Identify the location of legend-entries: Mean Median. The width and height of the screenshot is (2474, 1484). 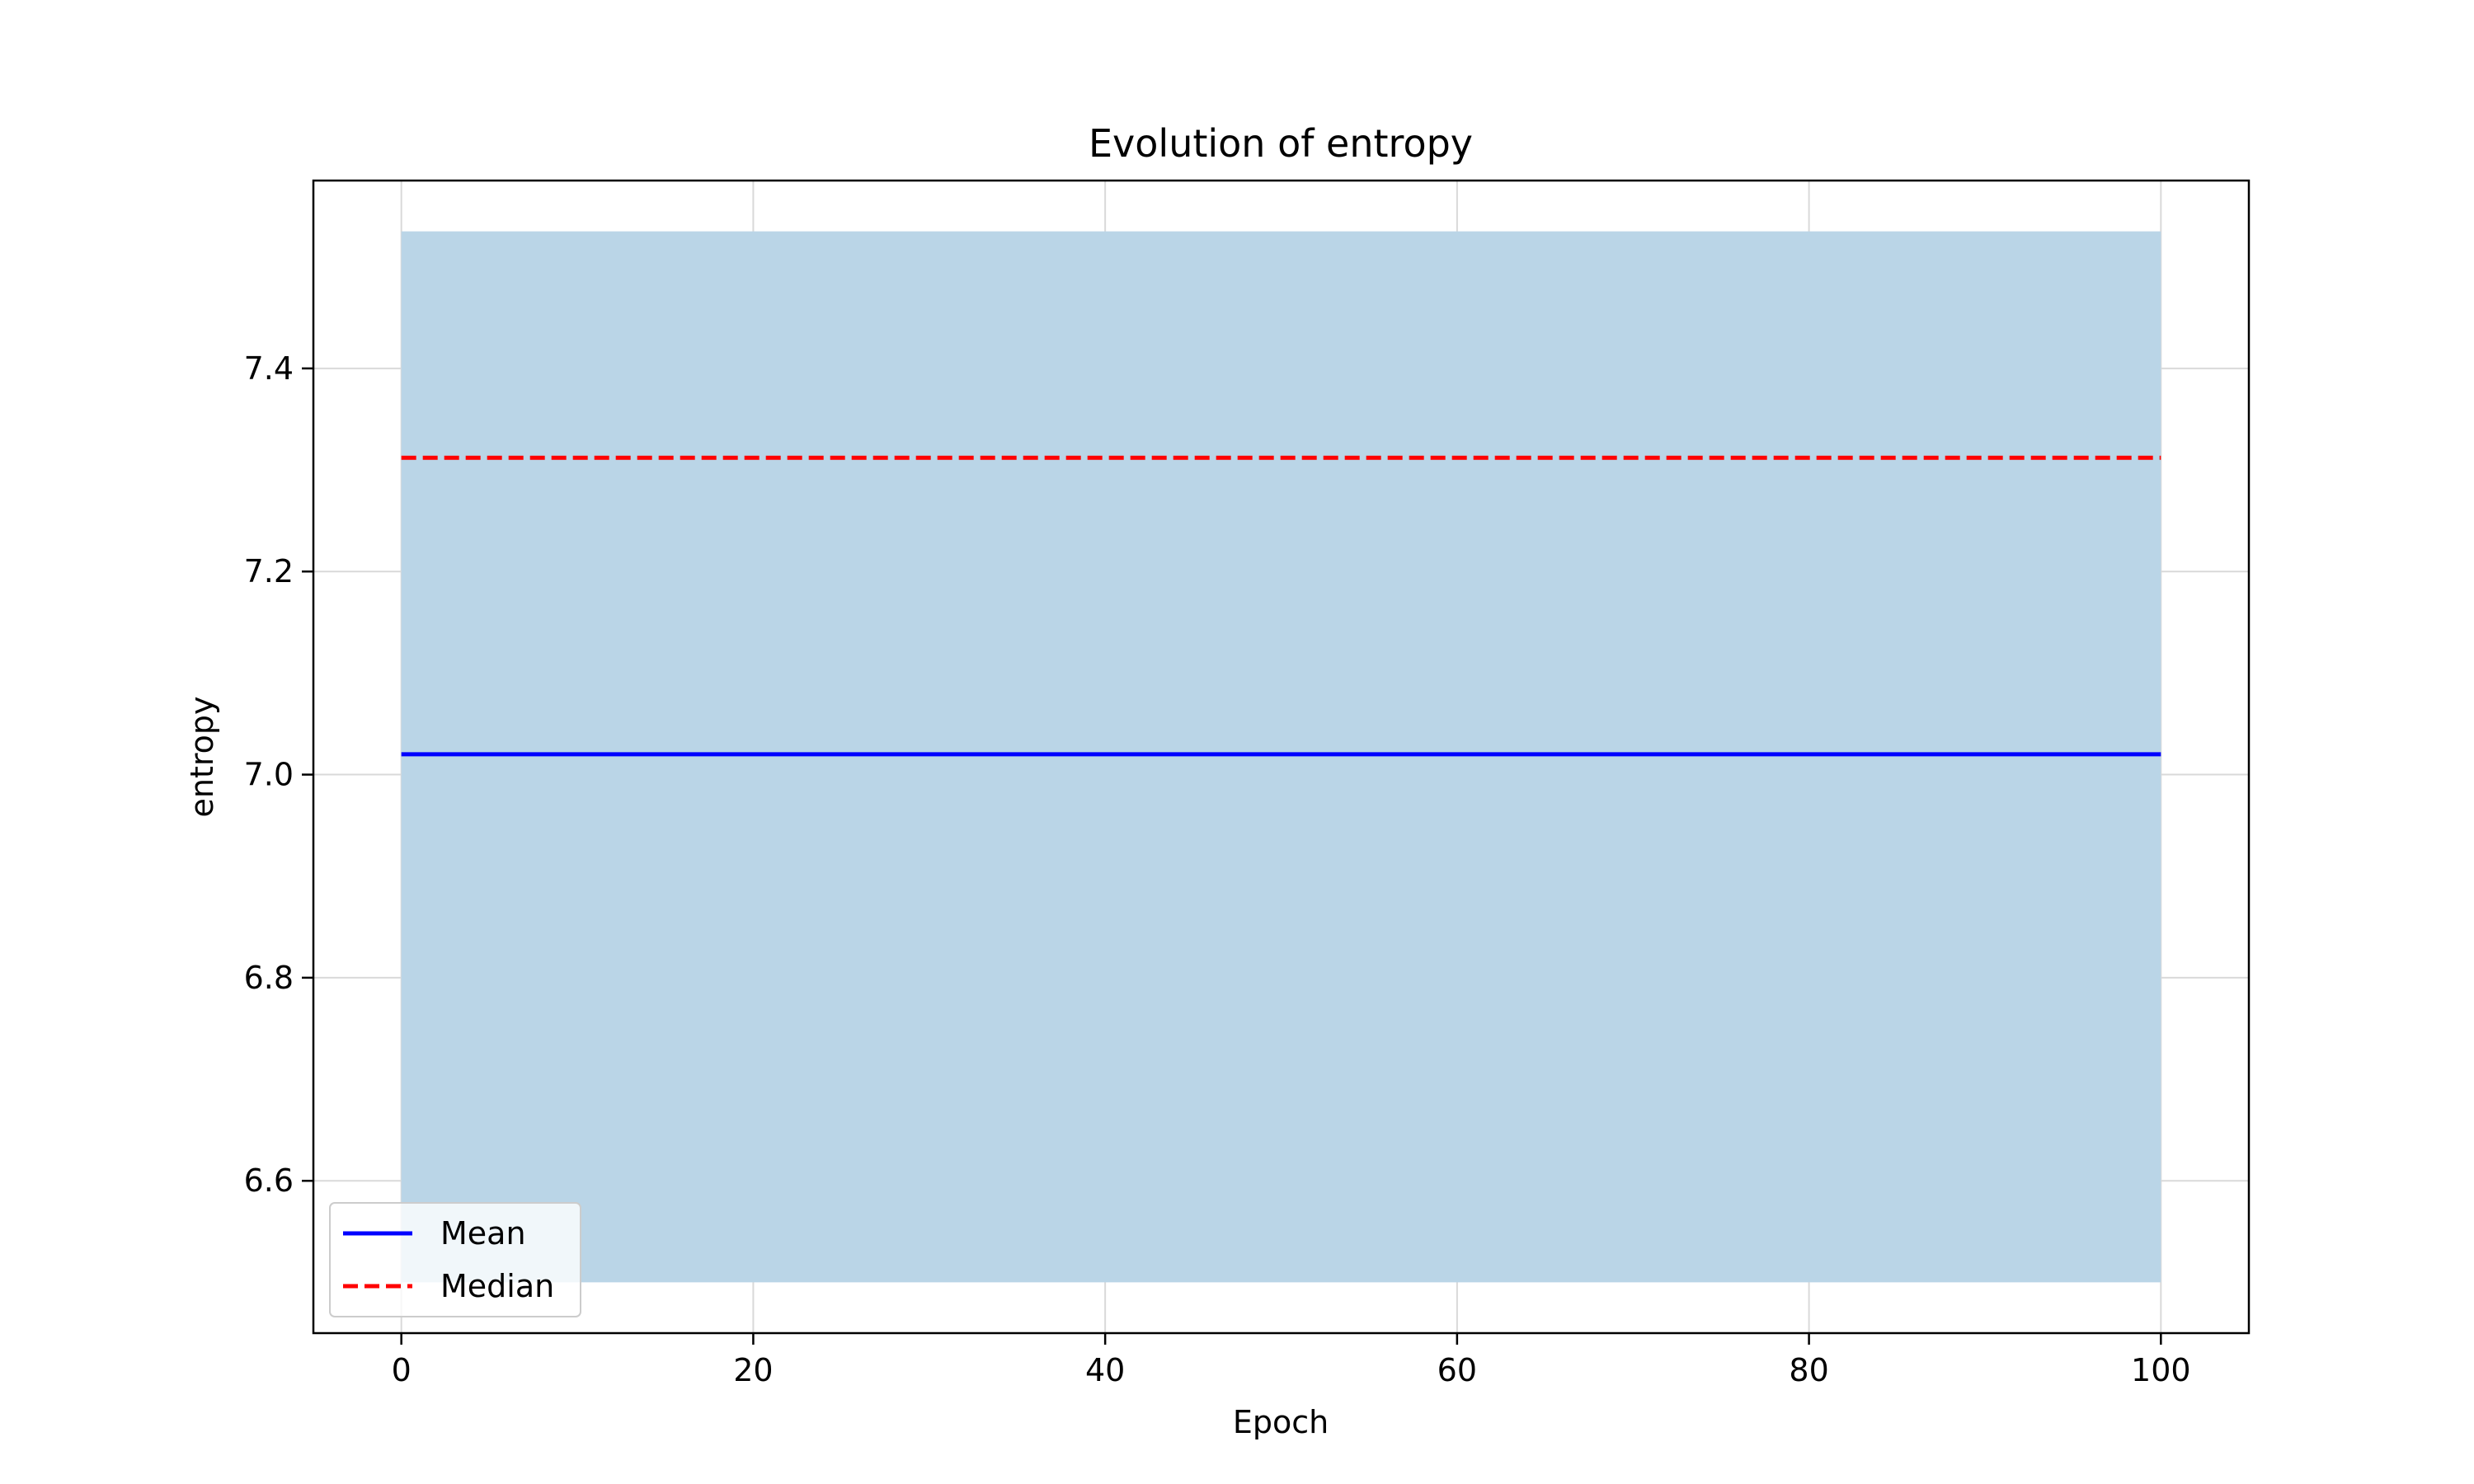
(448, 1259).